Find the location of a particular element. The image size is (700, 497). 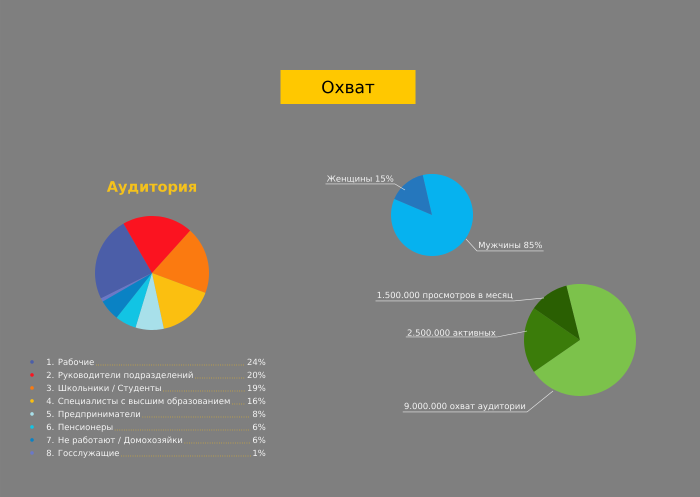

legend-label: 4. Специалисты с высшим образованием is located at coordinates (138, 401).